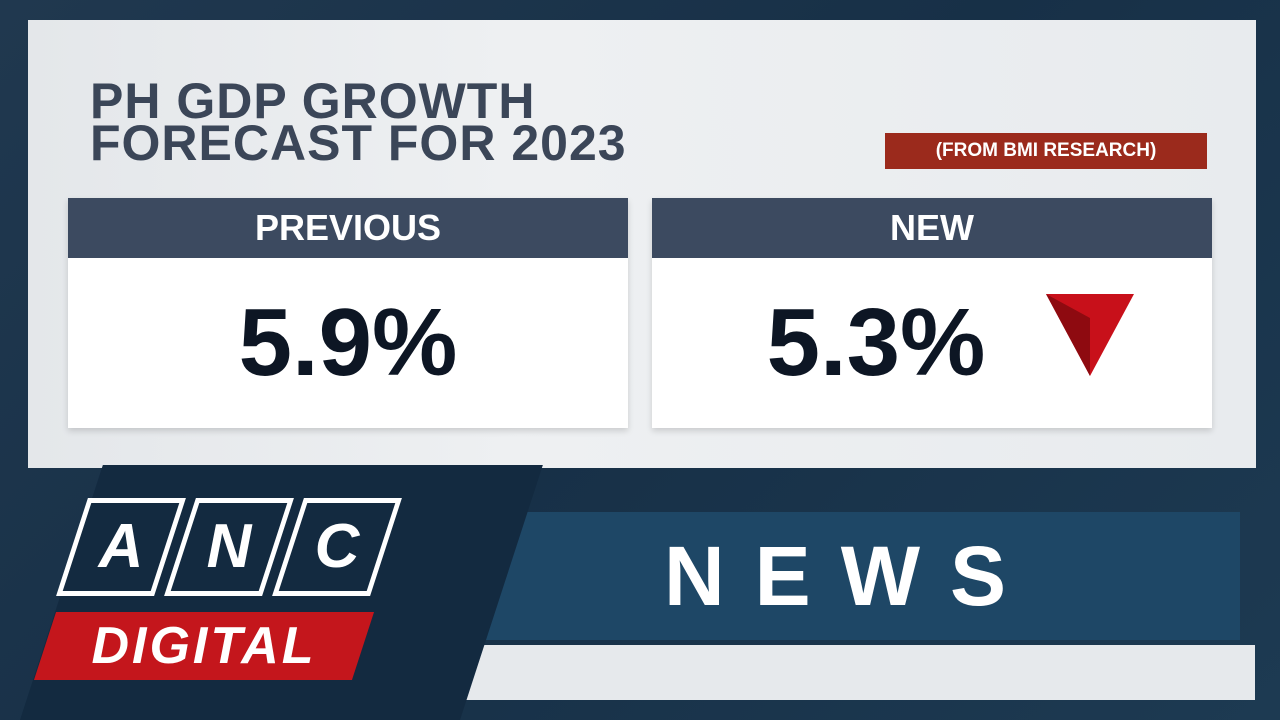  I want to click on logo-letter: N, so click(229, 546).